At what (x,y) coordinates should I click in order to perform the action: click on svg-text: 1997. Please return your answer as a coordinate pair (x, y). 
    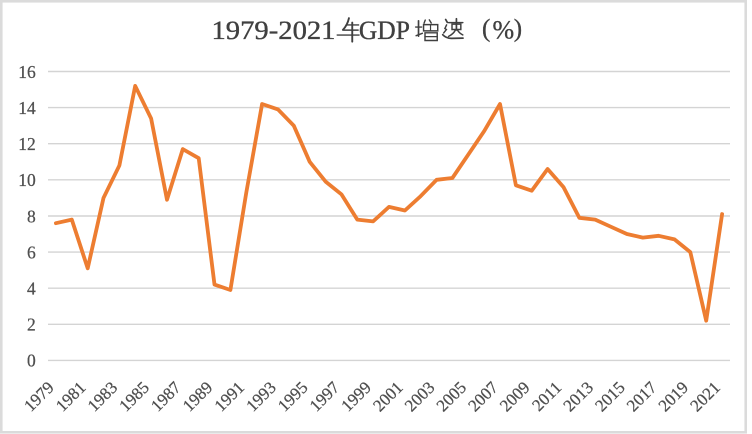
    Looking at the image, I should click on (325, 397).